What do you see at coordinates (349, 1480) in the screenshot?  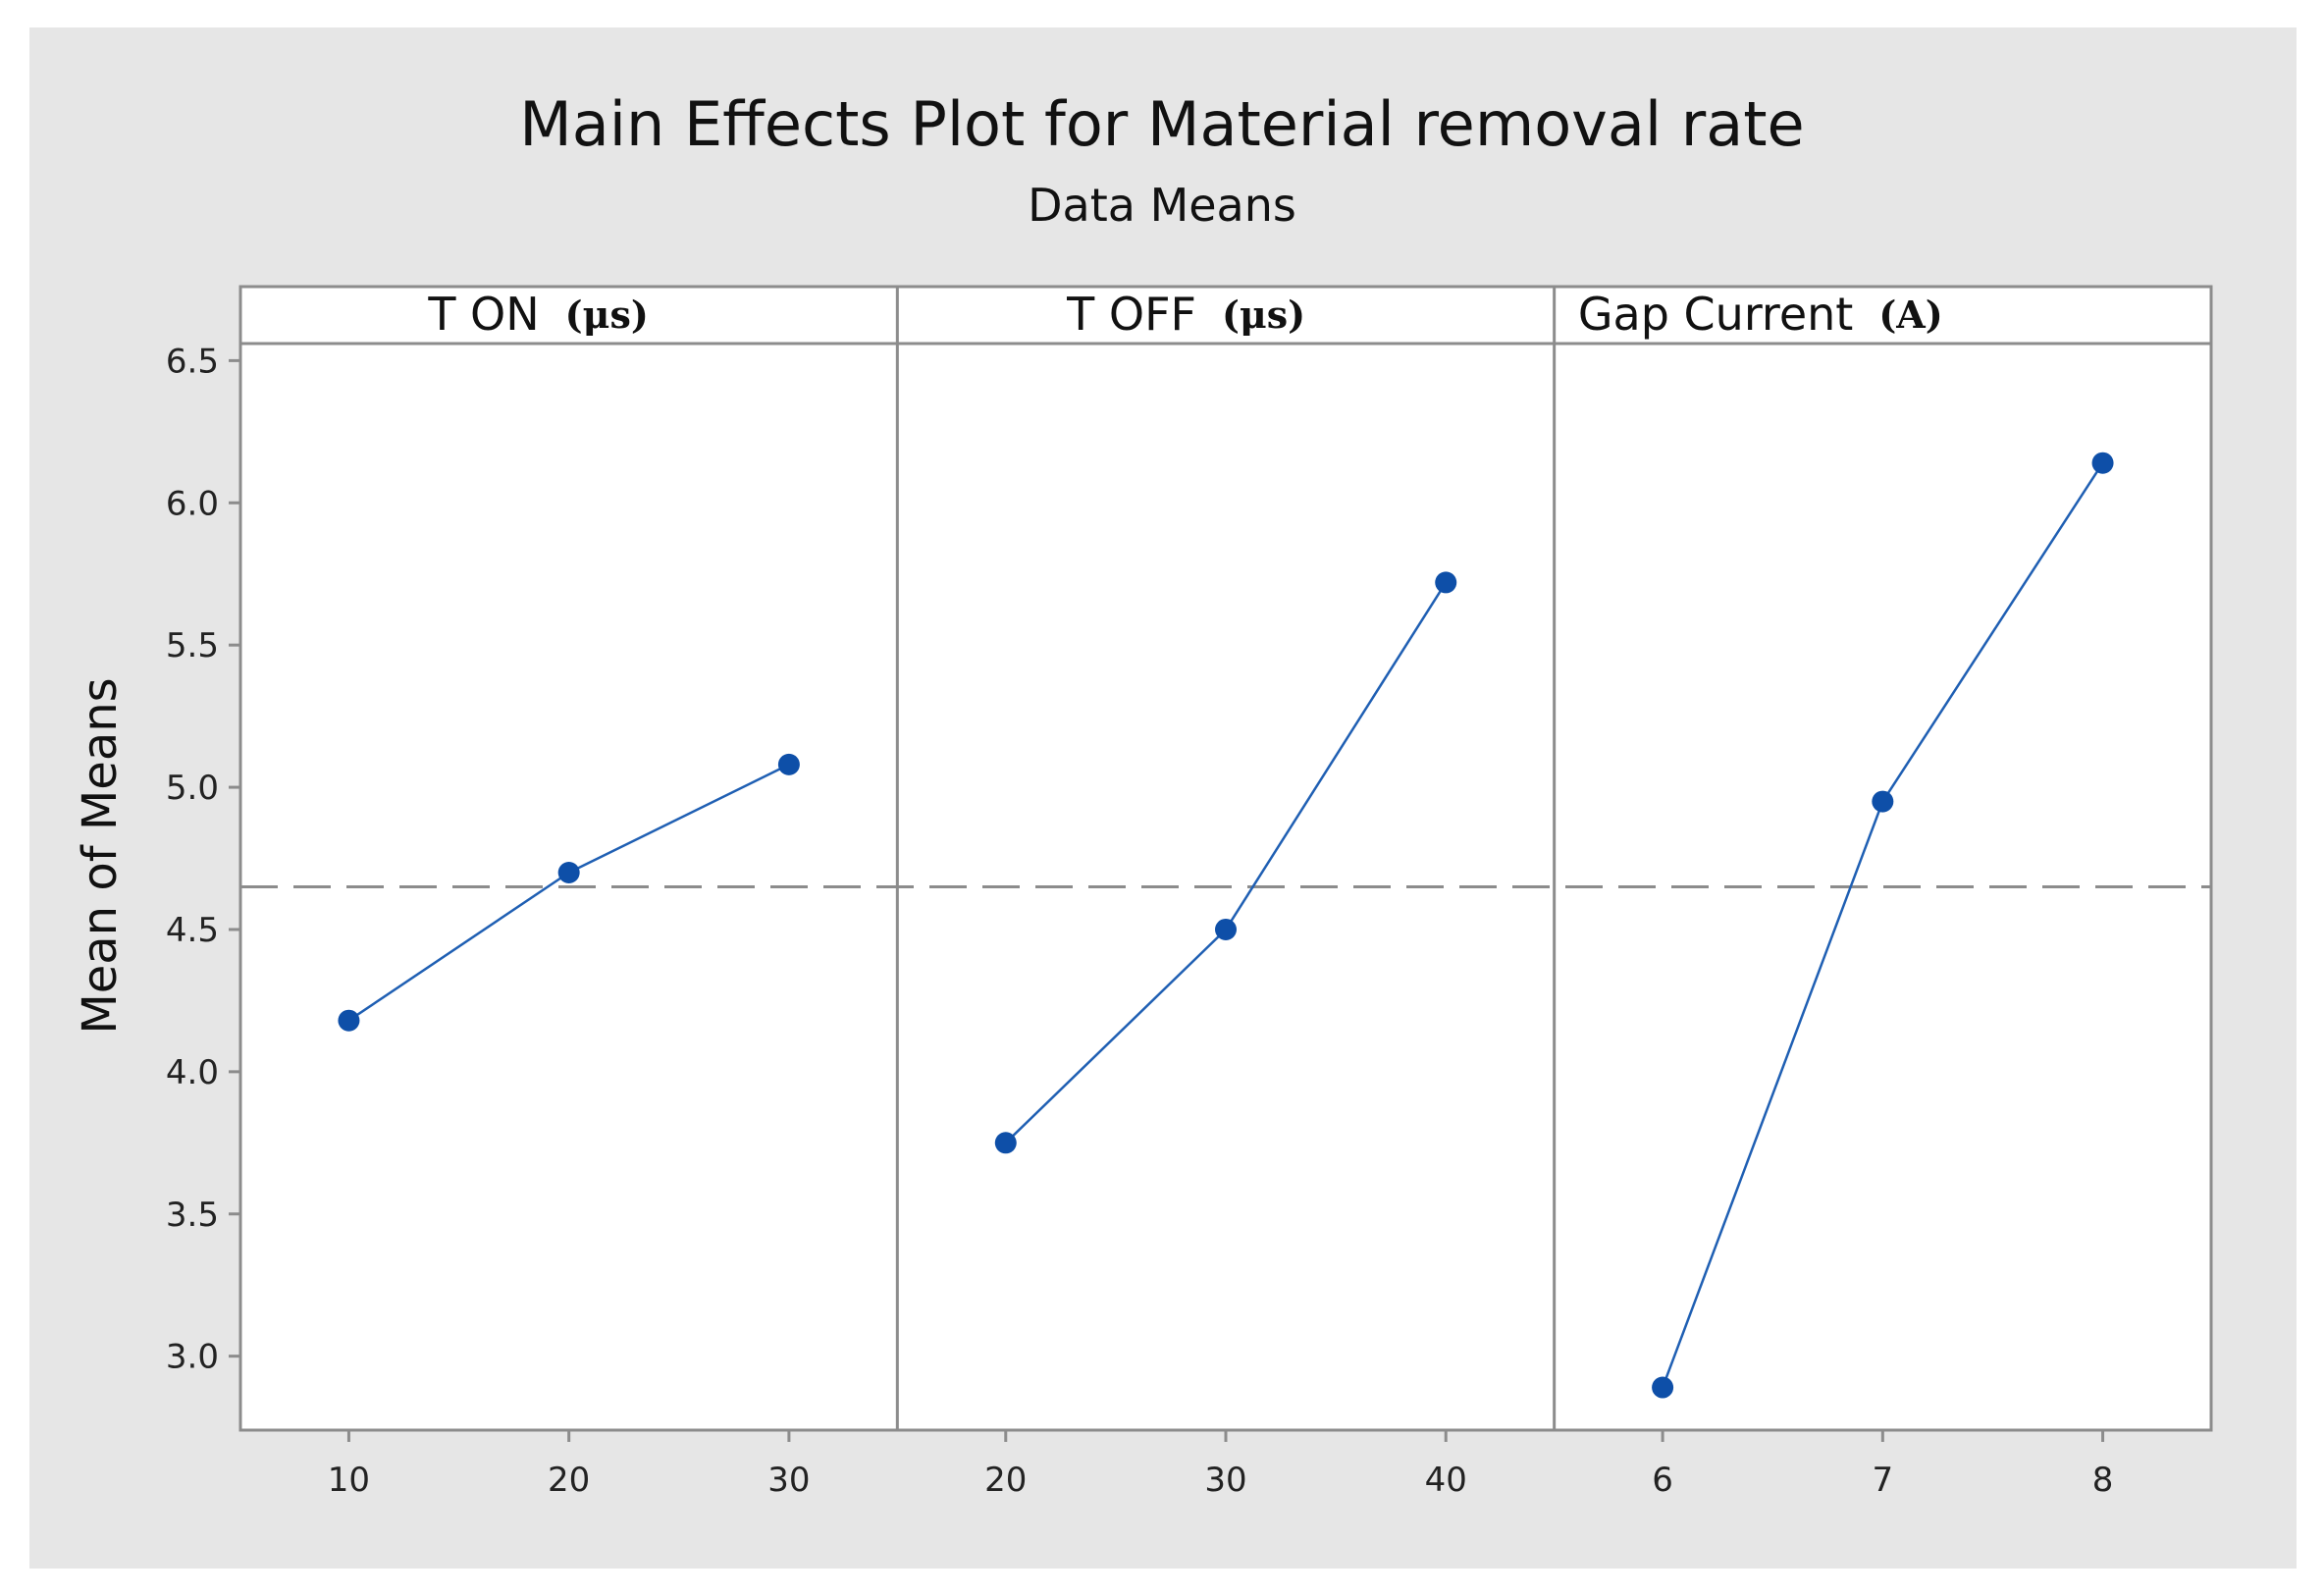 I see `x-tick-label: 10` at bounding box center [349, 1480].